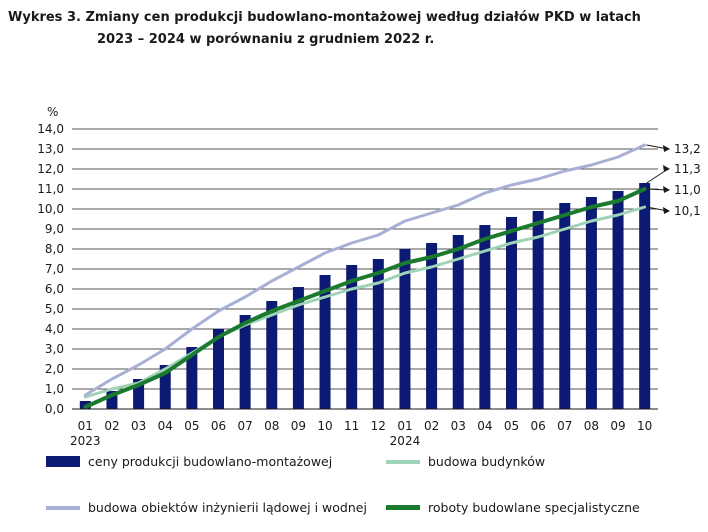  I want to click on end-label: 10,1, so click(687, 211).